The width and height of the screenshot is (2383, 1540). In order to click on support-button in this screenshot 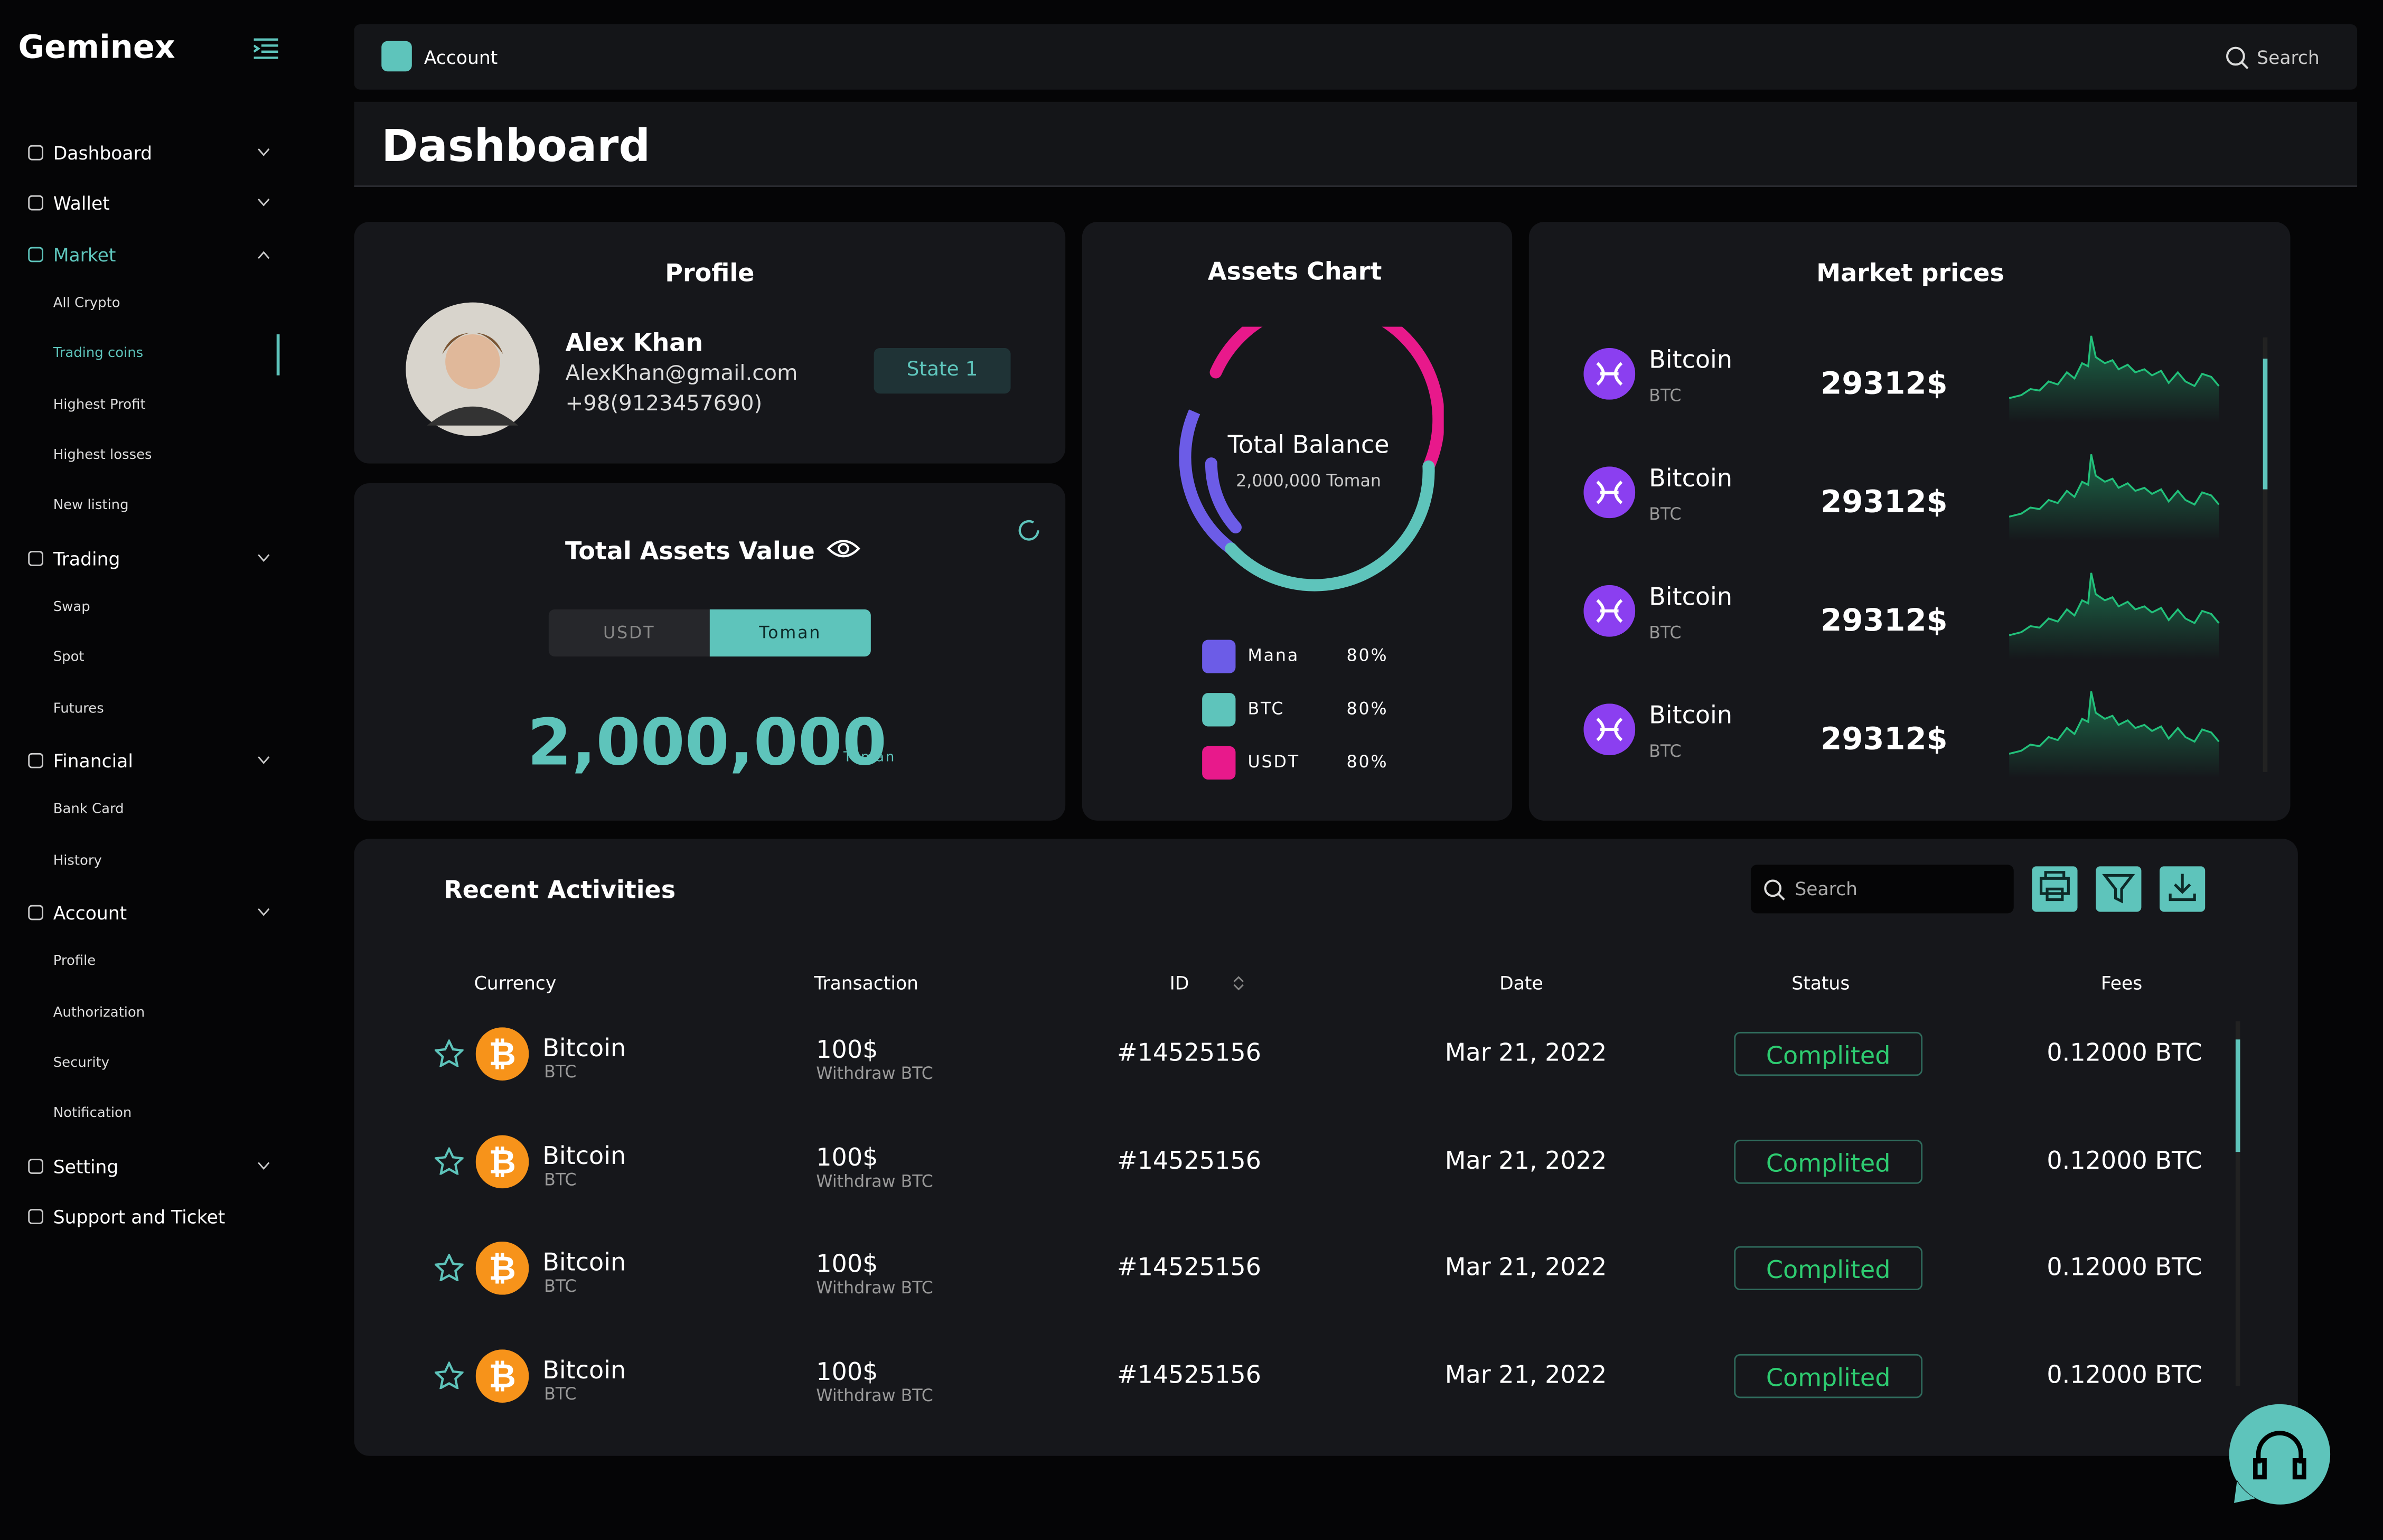, I will do `click(2279, 1454)`.